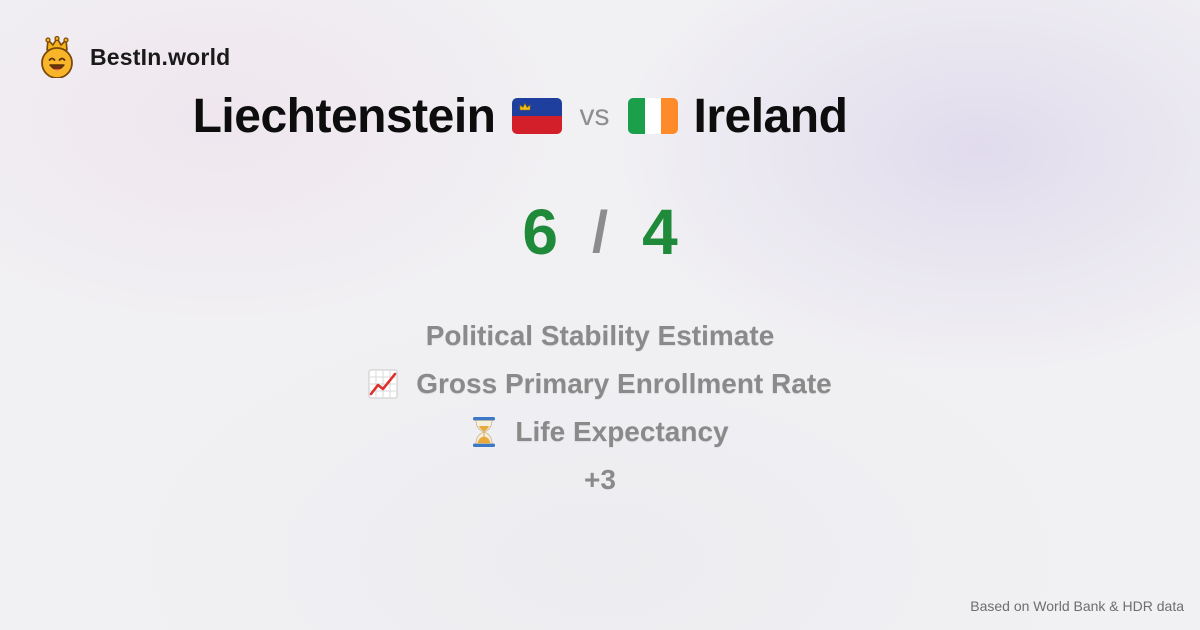  What do you see at coordinates (540, 232) in the screenshot?
I see `left-score: 6` at bounding box center [540, 232].